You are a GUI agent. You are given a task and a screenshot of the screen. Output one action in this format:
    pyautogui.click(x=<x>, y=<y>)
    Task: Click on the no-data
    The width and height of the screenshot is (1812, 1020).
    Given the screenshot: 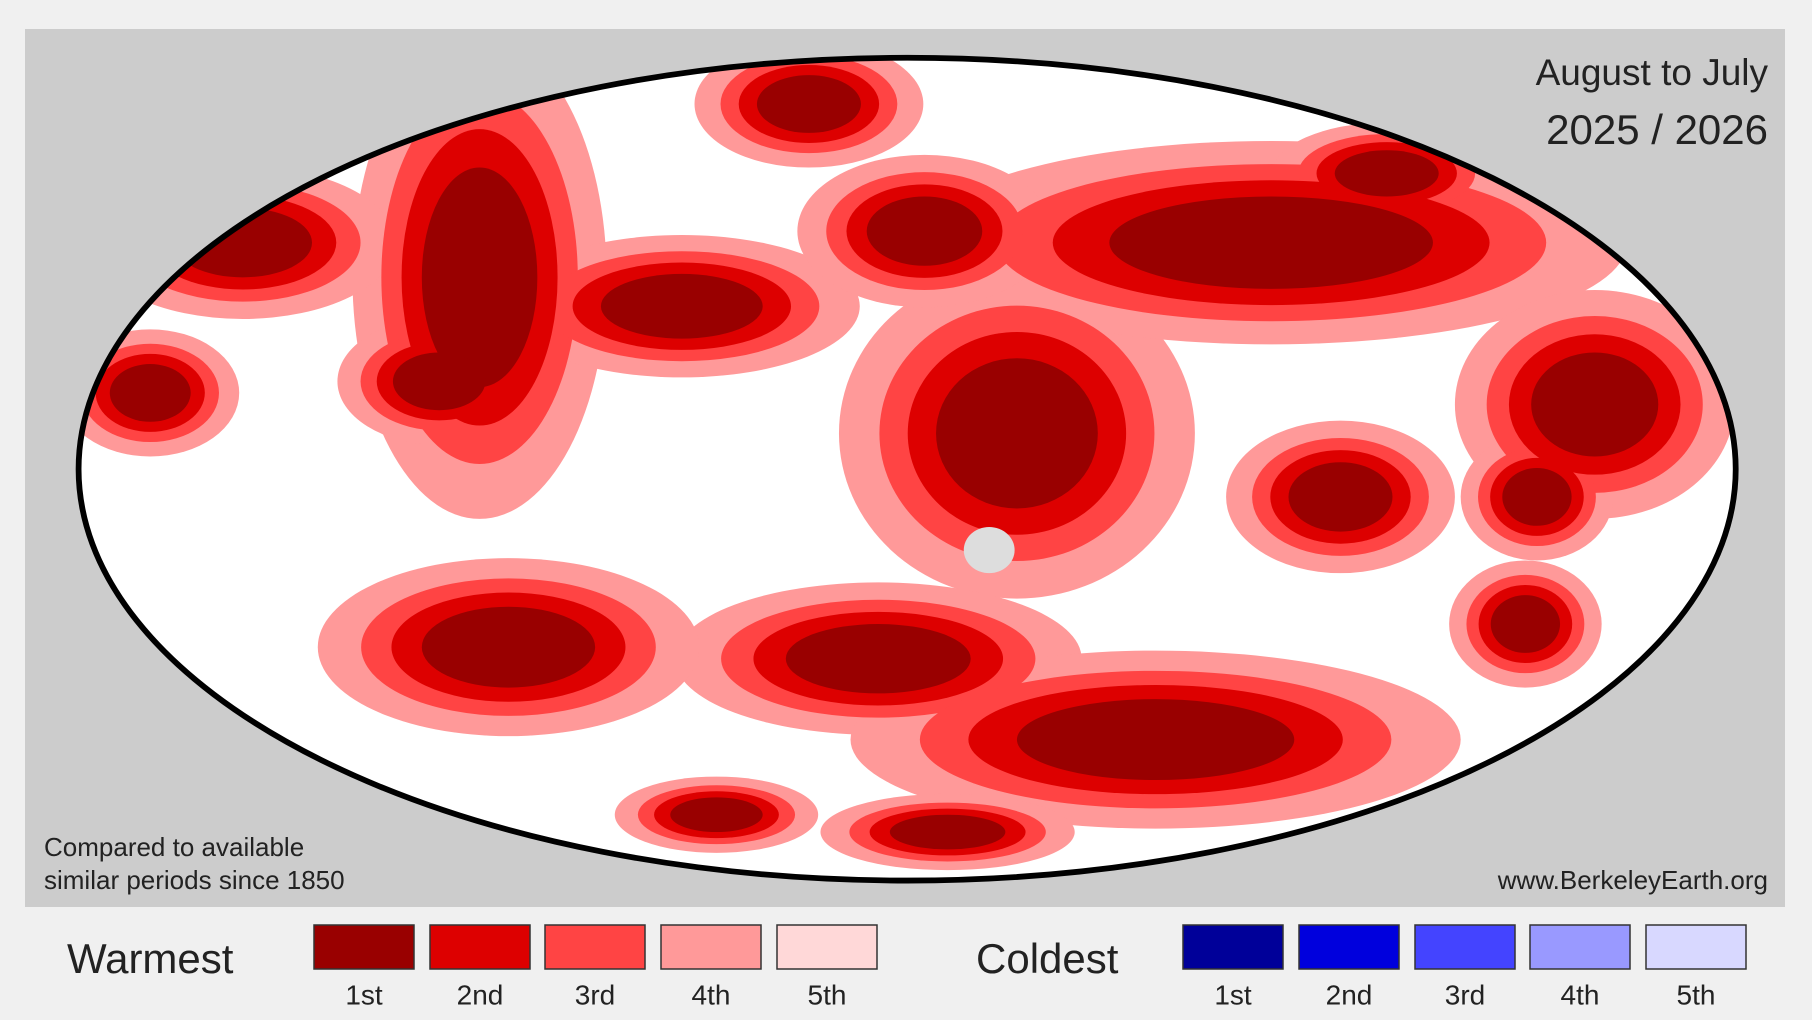 What is the action you would take?
    pyautogui.click(x=989, y=550)
    